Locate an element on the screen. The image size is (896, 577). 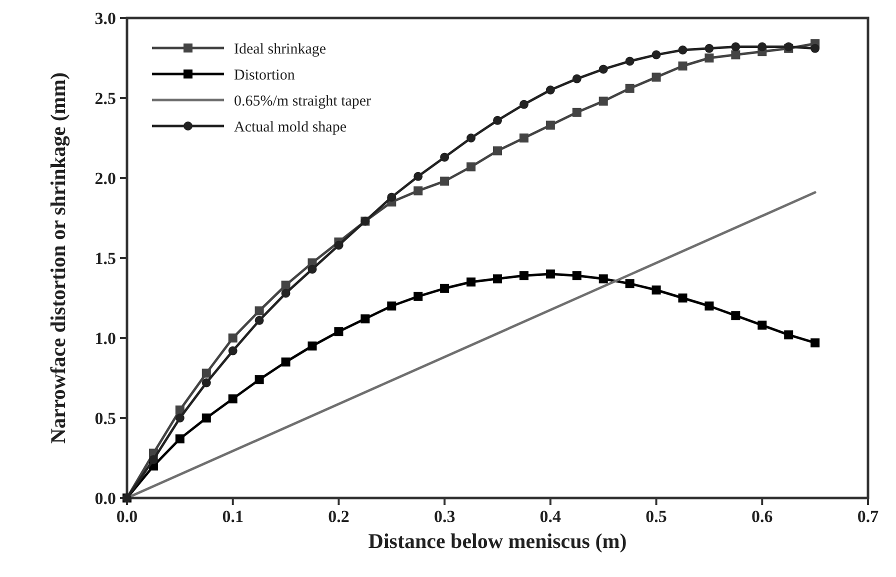
legend-label: 0.65%/m straight taper is located at coordinates (303, 101).